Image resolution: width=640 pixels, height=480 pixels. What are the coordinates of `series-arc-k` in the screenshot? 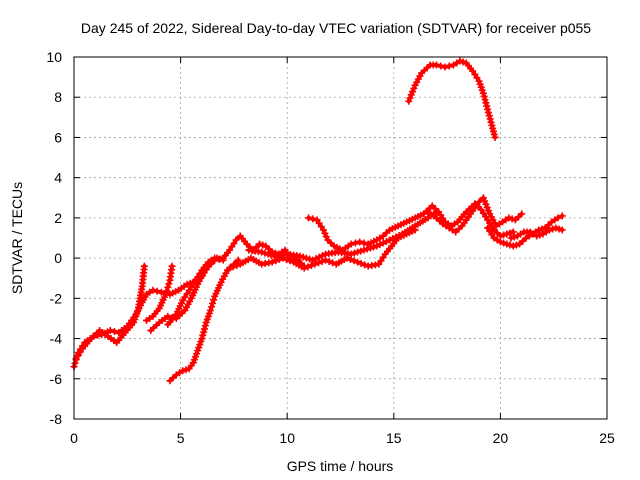 It's located at (475, 215).